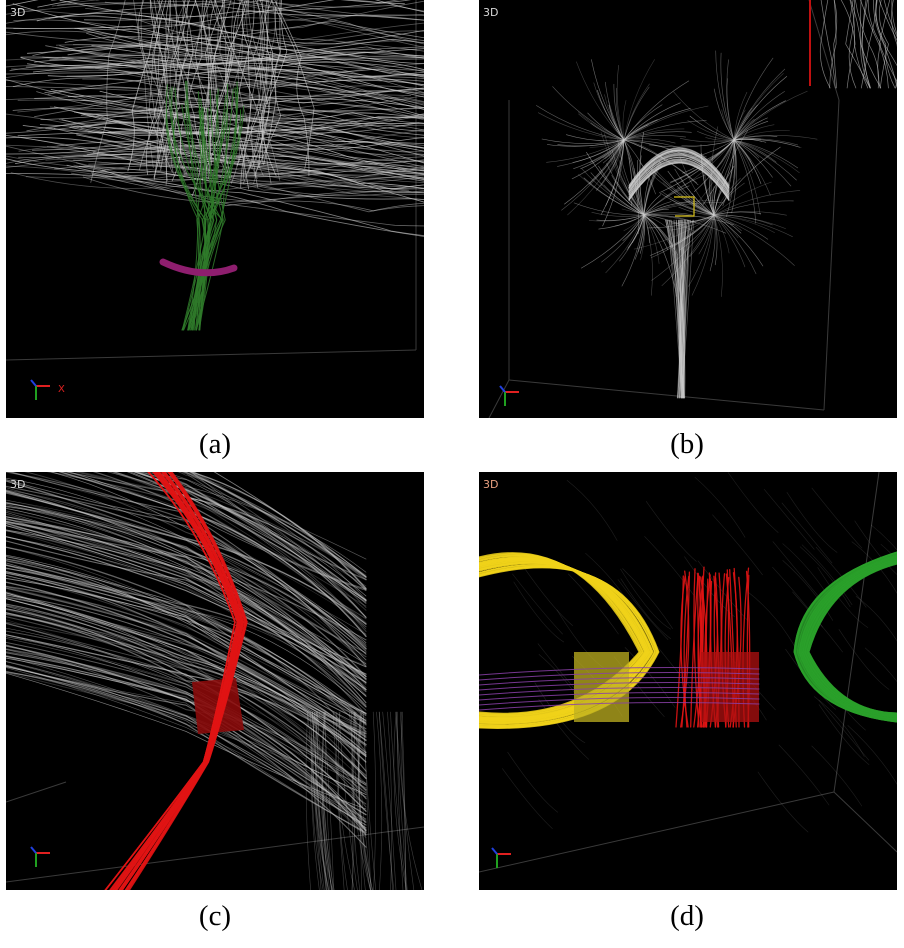 The width and height of the screenshot is (904, 948). I want to click on bounding-box-edge, so click(36, 792).